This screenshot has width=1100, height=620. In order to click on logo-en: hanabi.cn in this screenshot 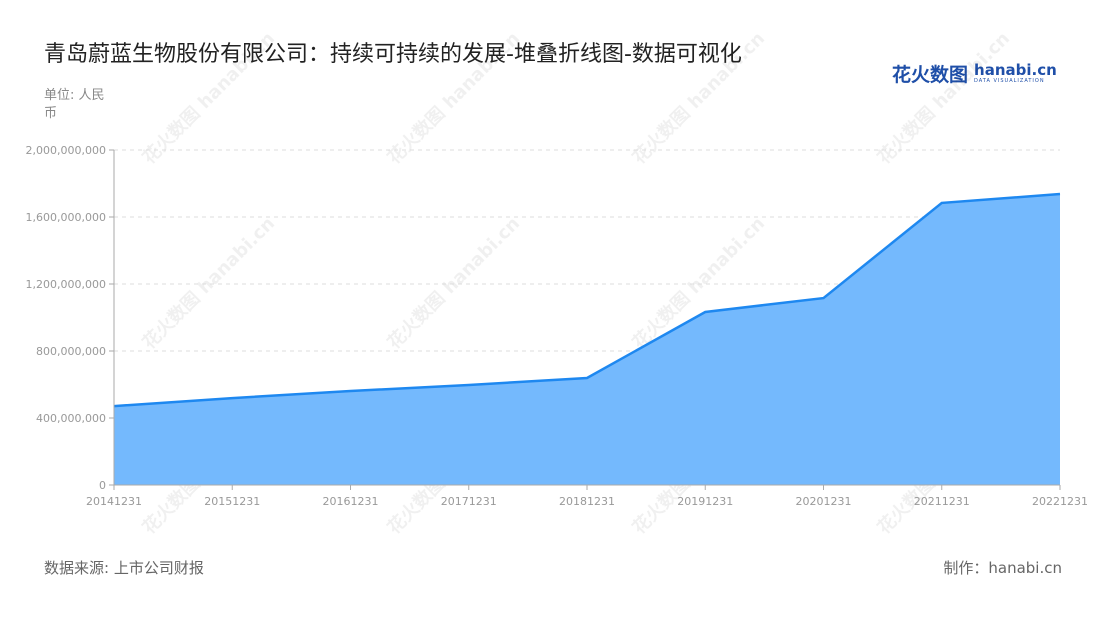, I will do `click(1015, 70)`.